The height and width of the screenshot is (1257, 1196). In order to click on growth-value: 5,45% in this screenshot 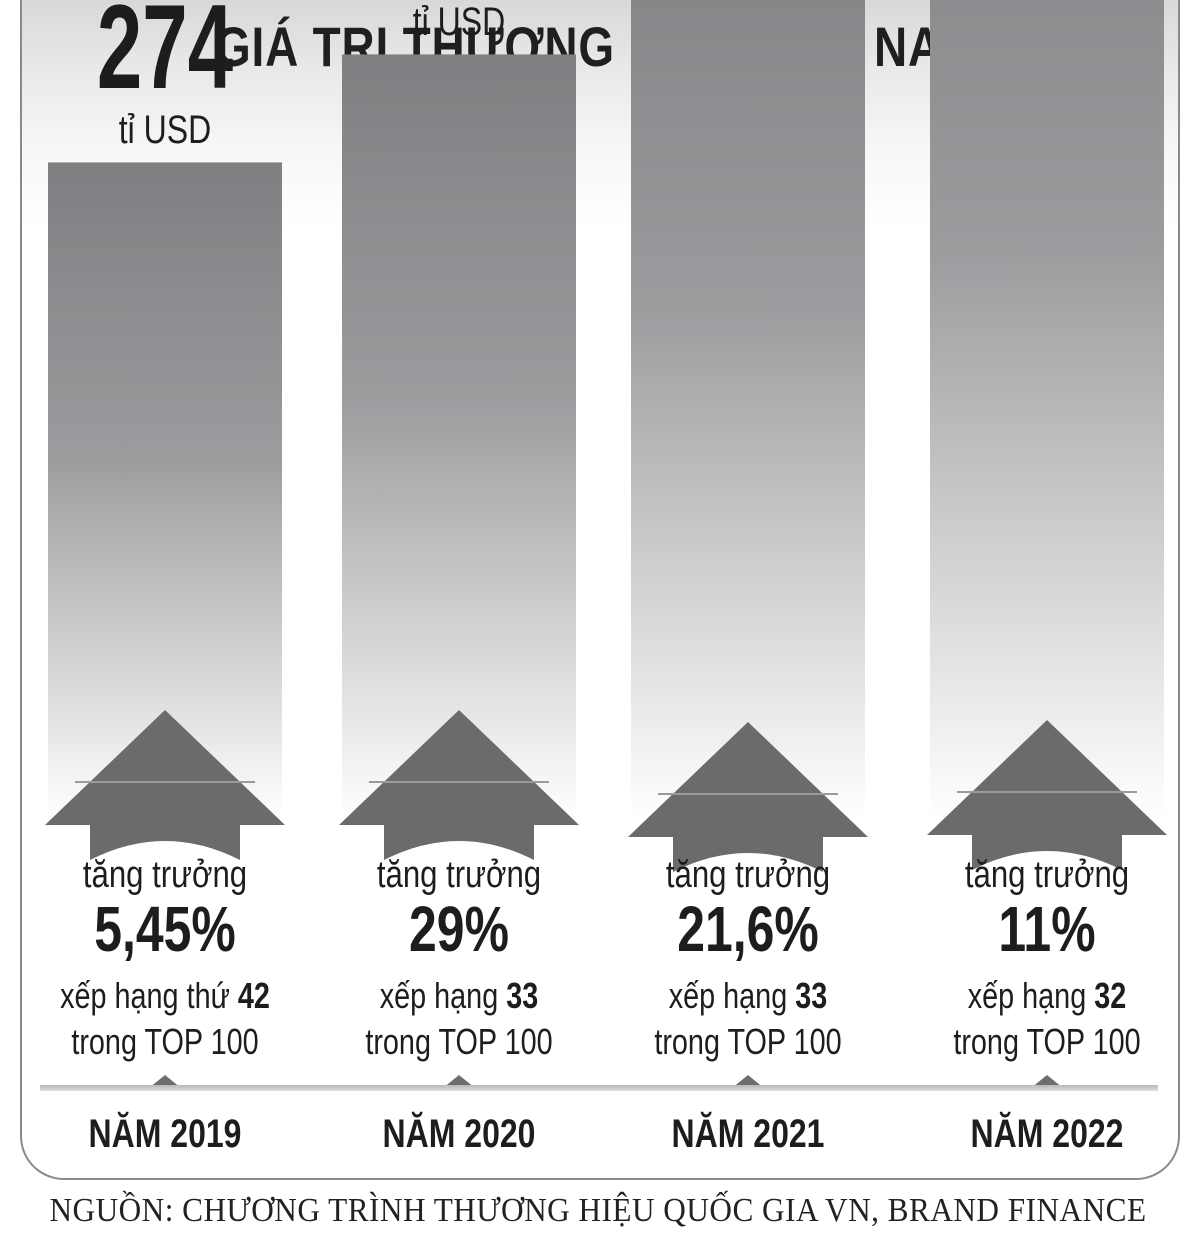, I will do `click(165, 929)`.